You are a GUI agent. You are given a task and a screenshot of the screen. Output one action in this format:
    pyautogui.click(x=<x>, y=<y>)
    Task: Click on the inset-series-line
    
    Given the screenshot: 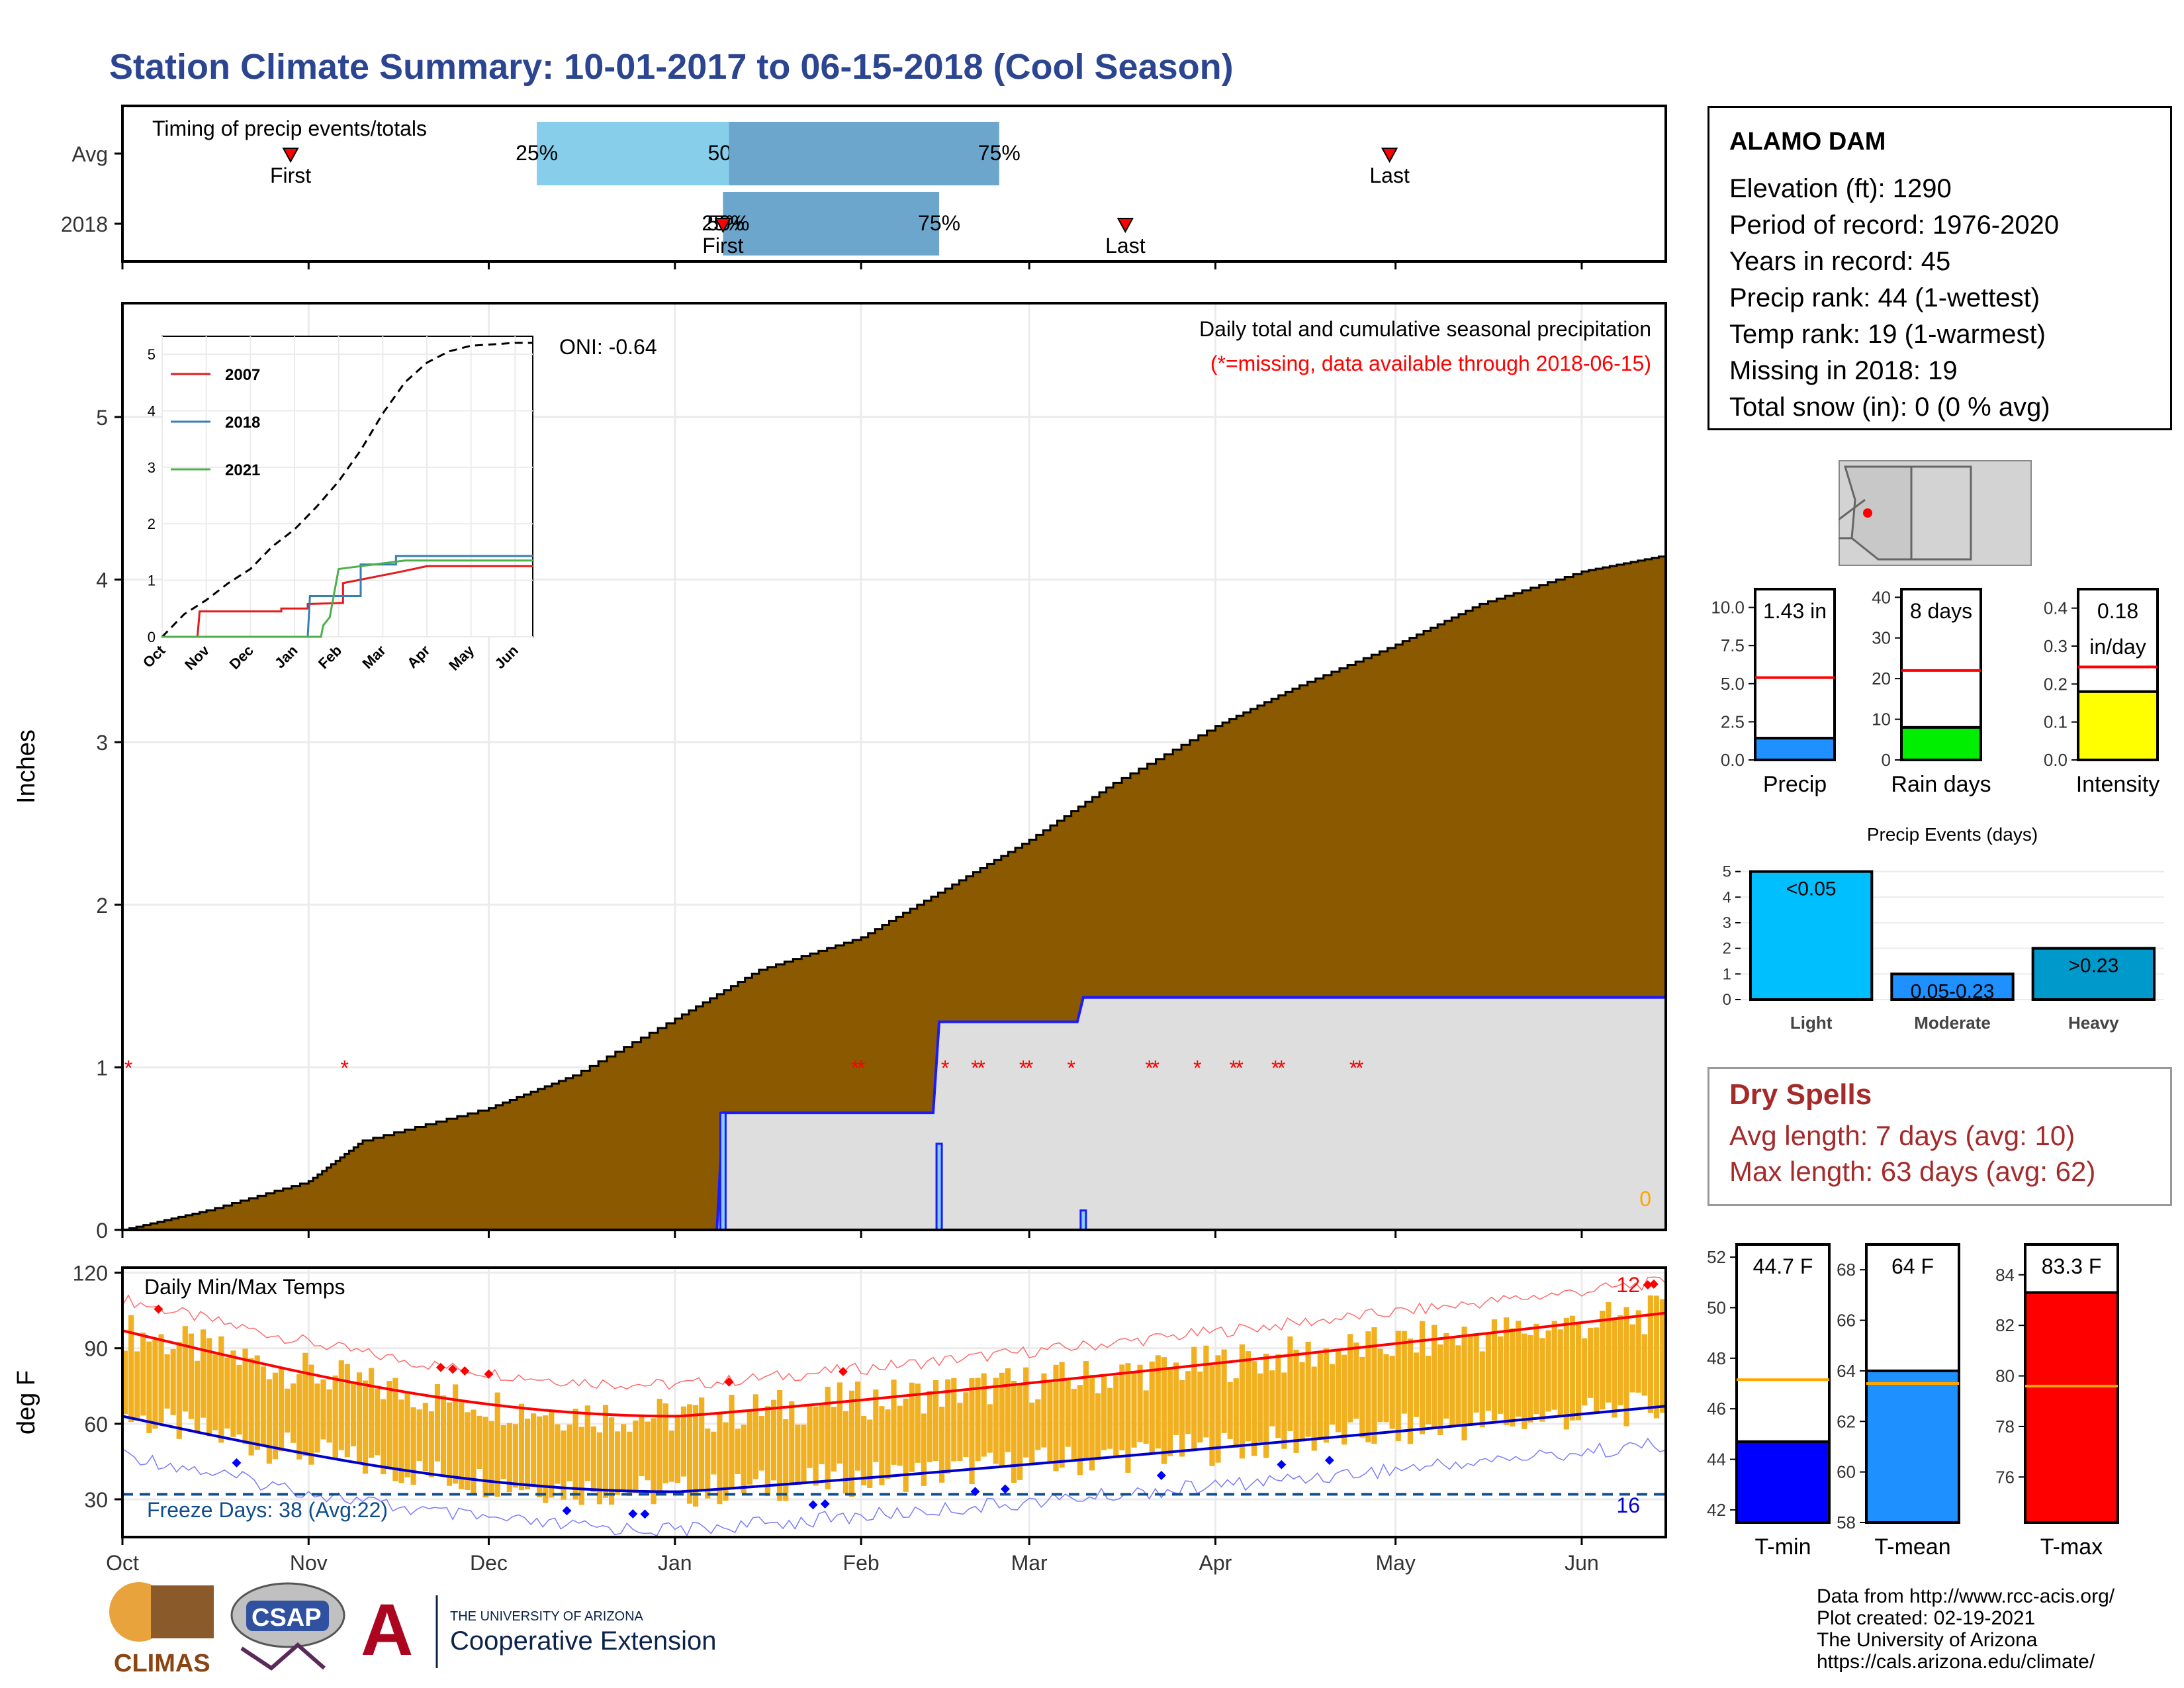 What is the action you would take?
    pyautogui.click(x=365, y=601)
    